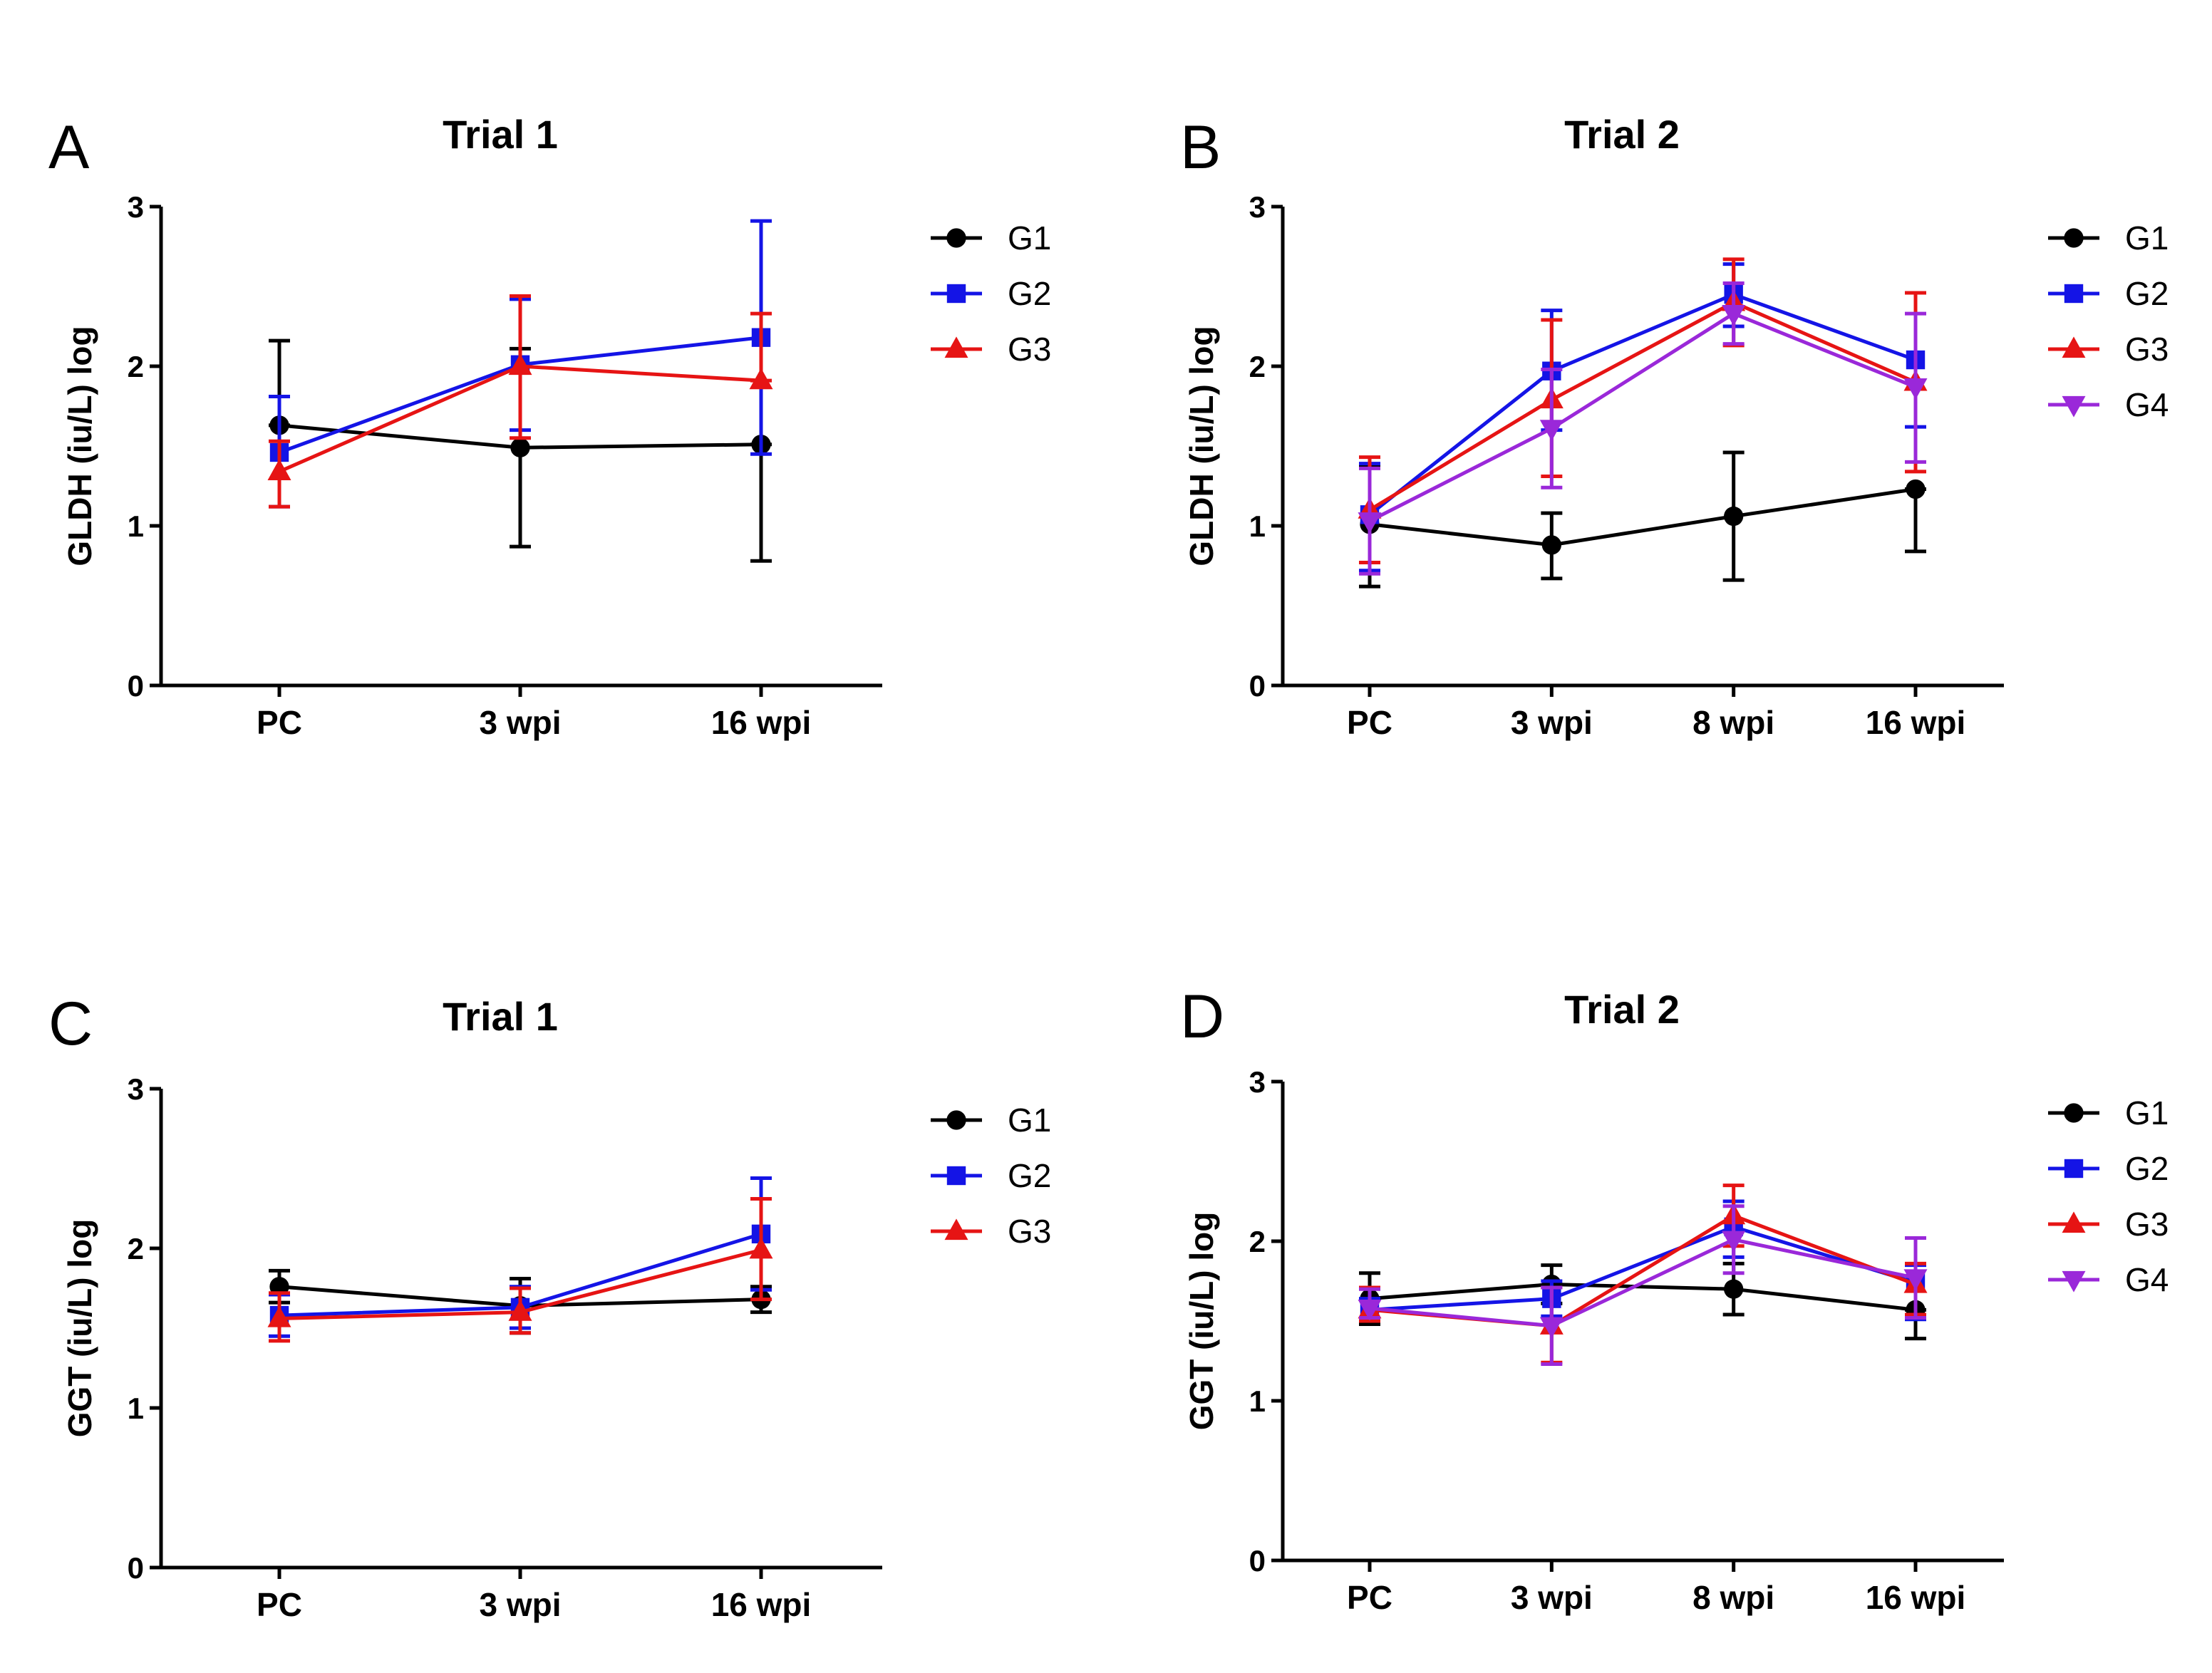 The width and height of the screenshot is (2212, 1673). Describe the element at coordinates (1257, 1241) in the screenshot. I see `panel-d-ytick-label: 2` at that location.